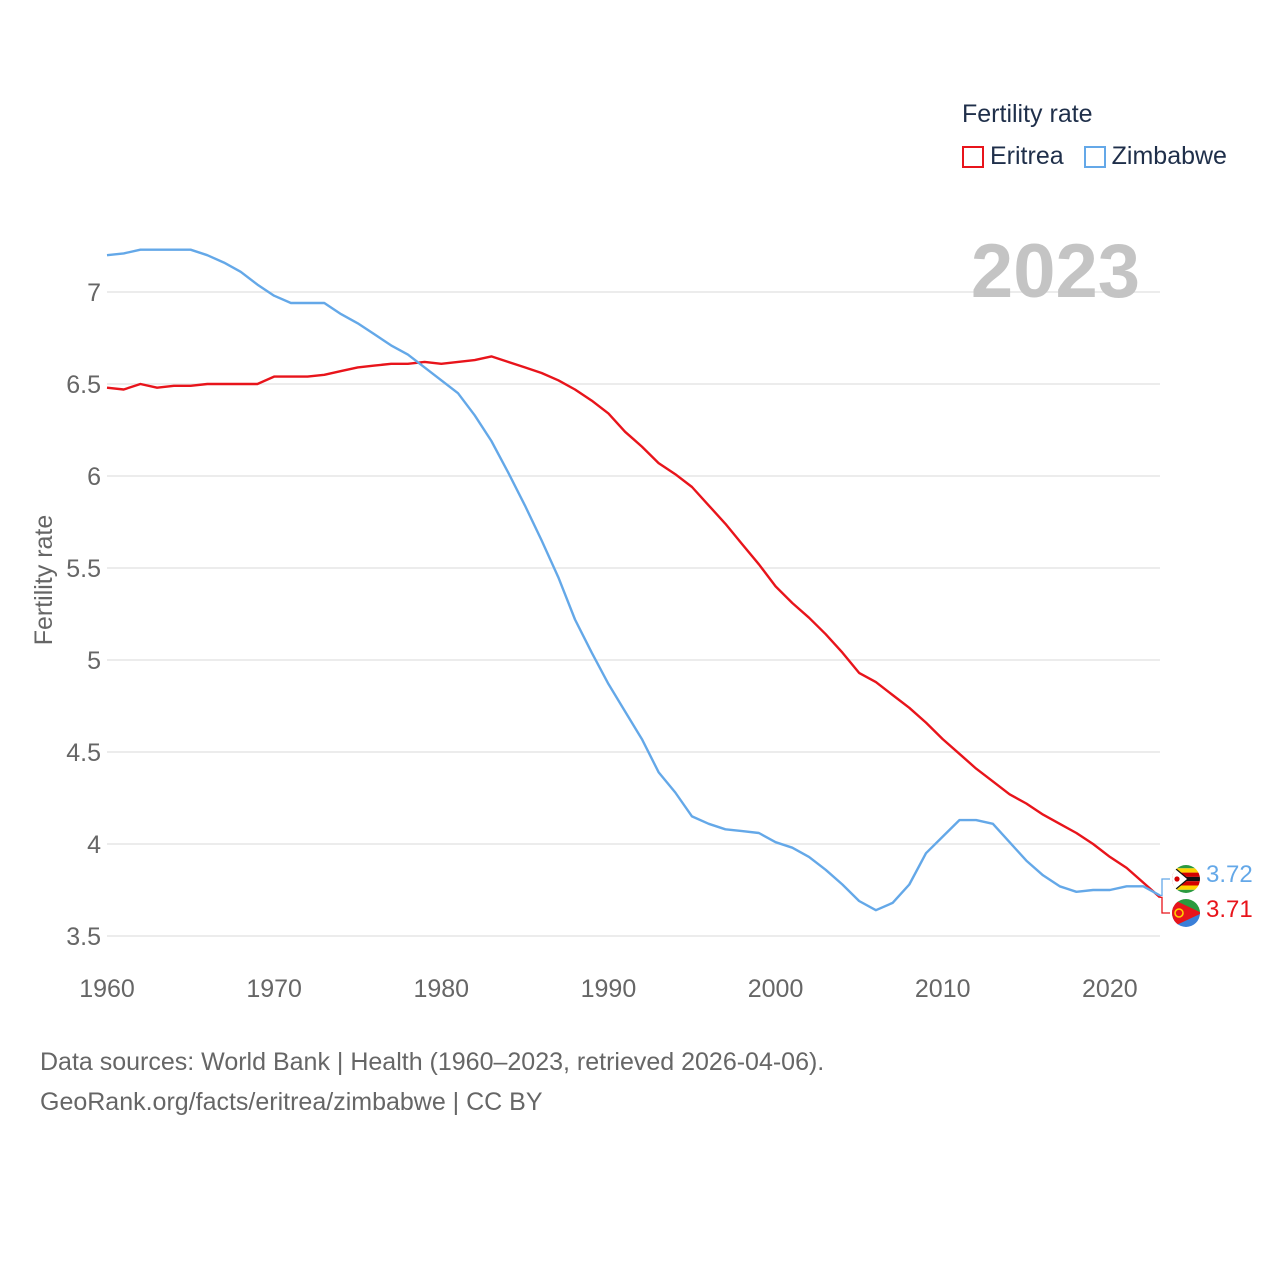 The height and width of the screenshot is (1280, 1280). I want to click on x-tick-label: 2010, so click(943, 989).